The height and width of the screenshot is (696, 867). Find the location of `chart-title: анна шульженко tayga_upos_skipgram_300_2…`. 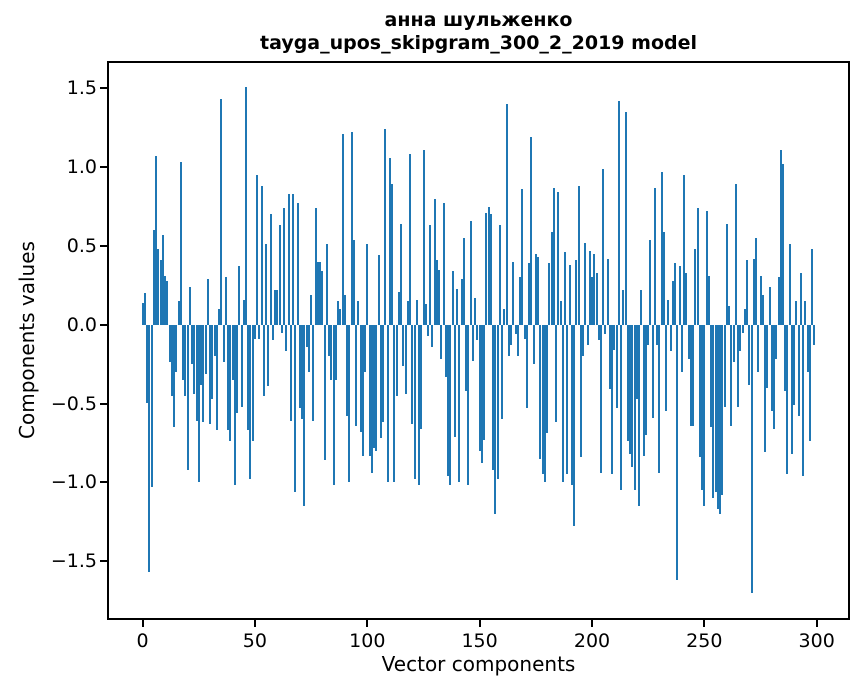

chart-title: анна шульженко tayga_upos_skipgram_300_2… is located at coordinates (478, 31).